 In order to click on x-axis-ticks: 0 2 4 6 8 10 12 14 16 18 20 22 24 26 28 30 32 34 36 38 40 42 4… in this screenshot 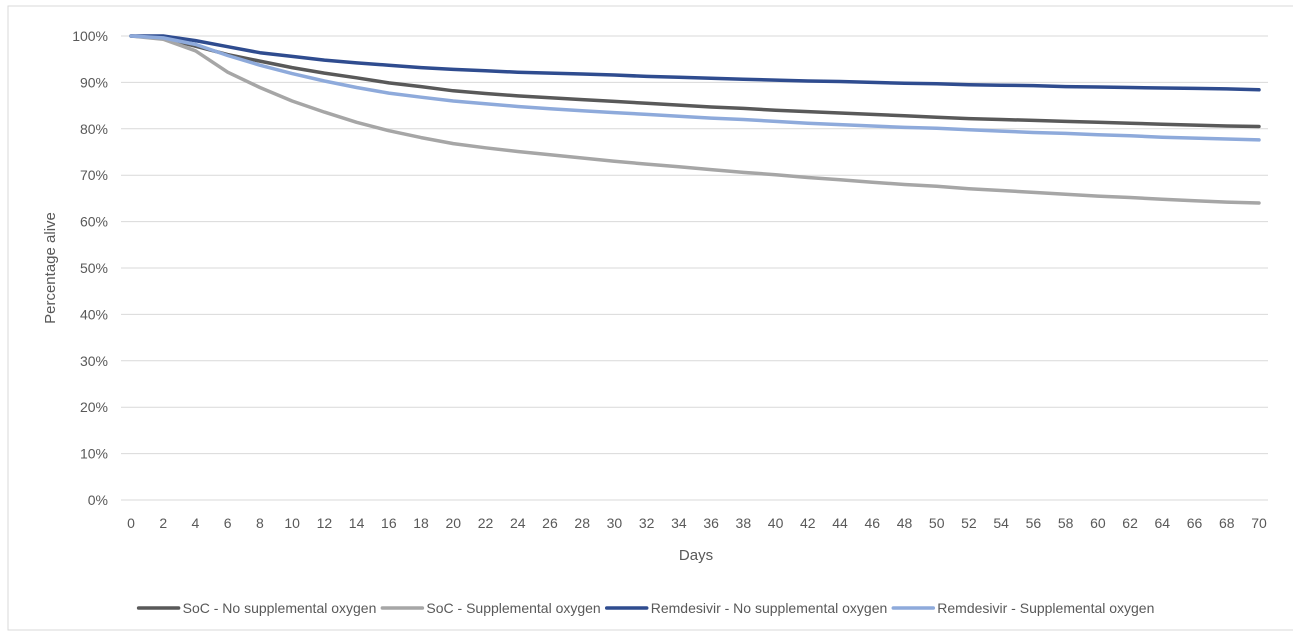, I will do `click(697, 523)`.